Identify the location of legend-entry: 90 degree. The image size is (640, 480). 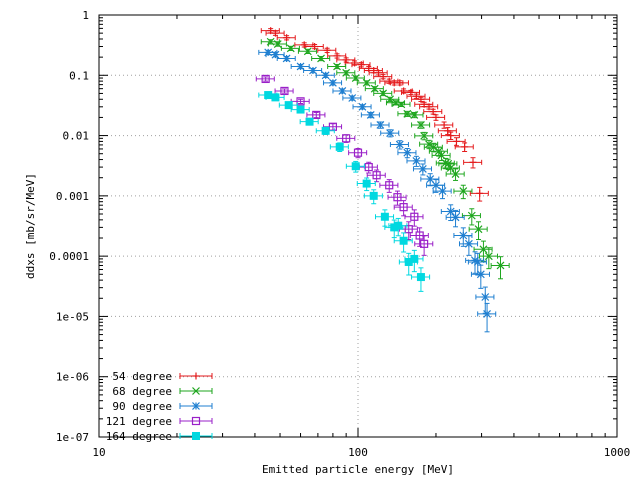
(162, 406).